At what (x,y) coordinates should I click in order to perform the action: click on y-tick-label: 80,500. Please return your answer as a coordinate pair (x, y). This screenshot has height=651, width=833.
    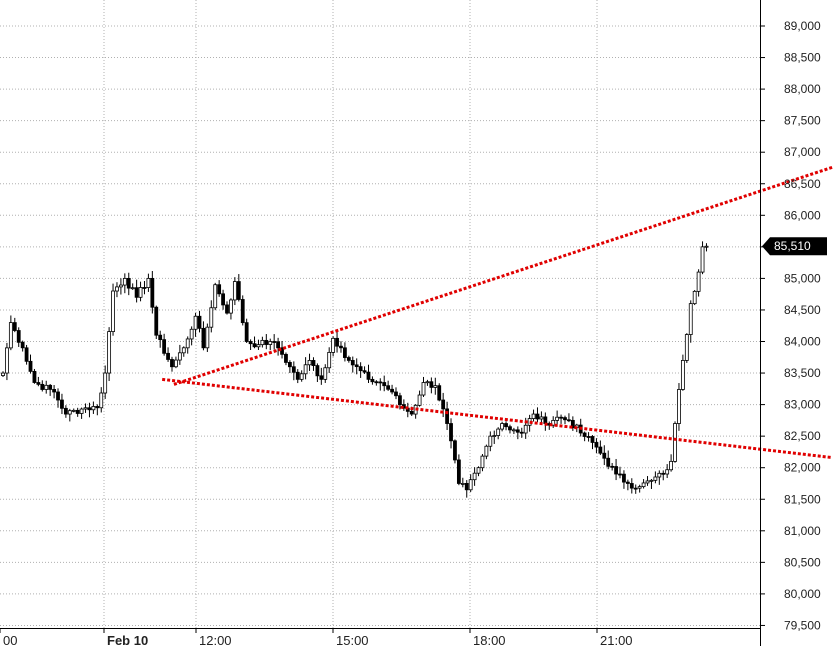
    Looking at the image, I should click on (802, 562).